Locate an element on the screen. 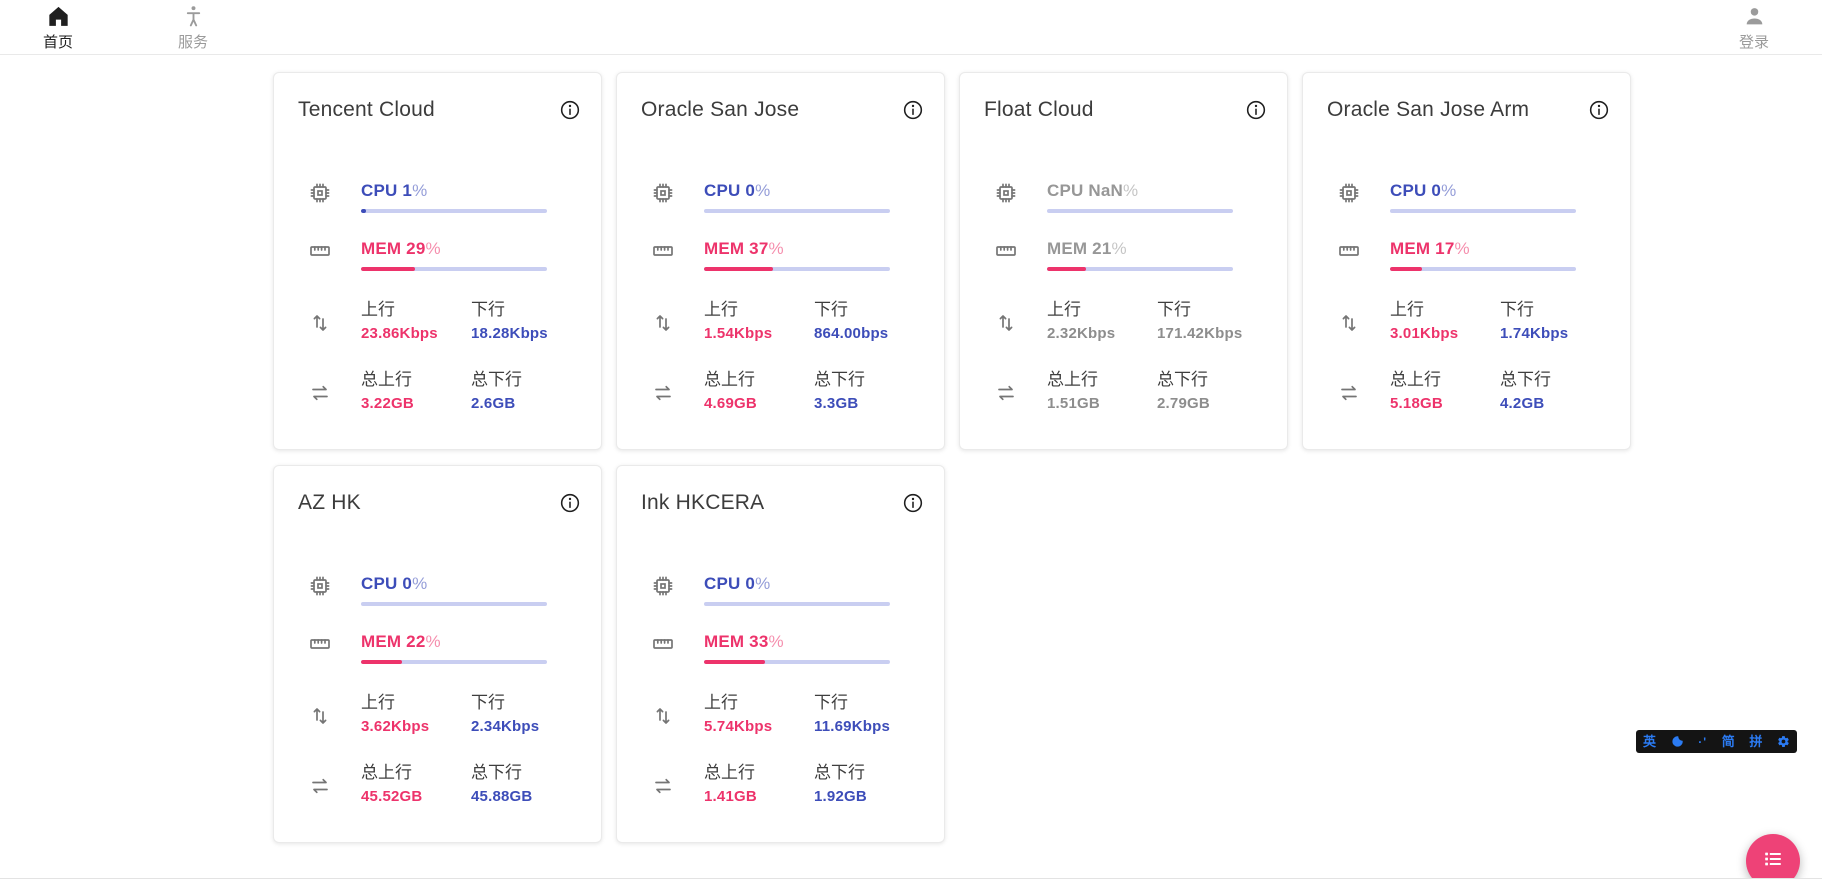 The height and width of the screenshot is (892, 1822). net-speed-cols: 上行 2.32Kbps 下行 171.42Kbps is located at coordinates (1157, 321).